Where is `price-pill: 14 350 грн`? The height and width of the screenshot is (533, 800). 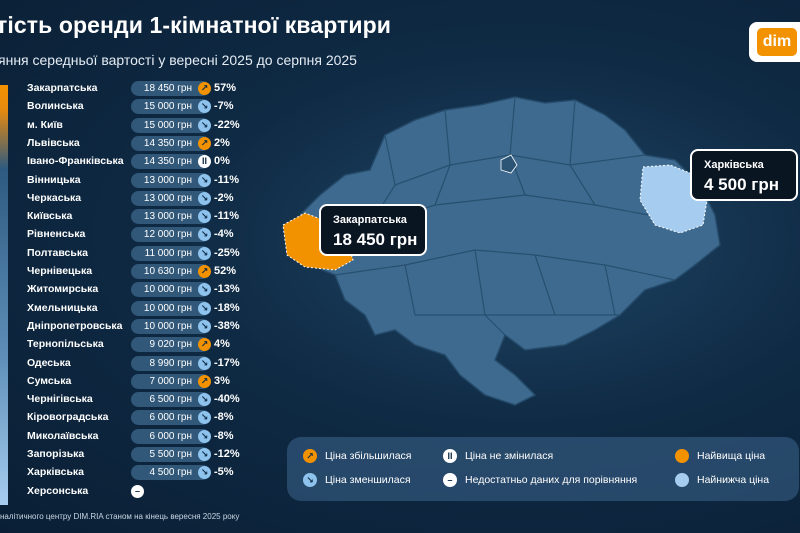
price-pill: 14 350 грн is located at coordinates (170, 162).